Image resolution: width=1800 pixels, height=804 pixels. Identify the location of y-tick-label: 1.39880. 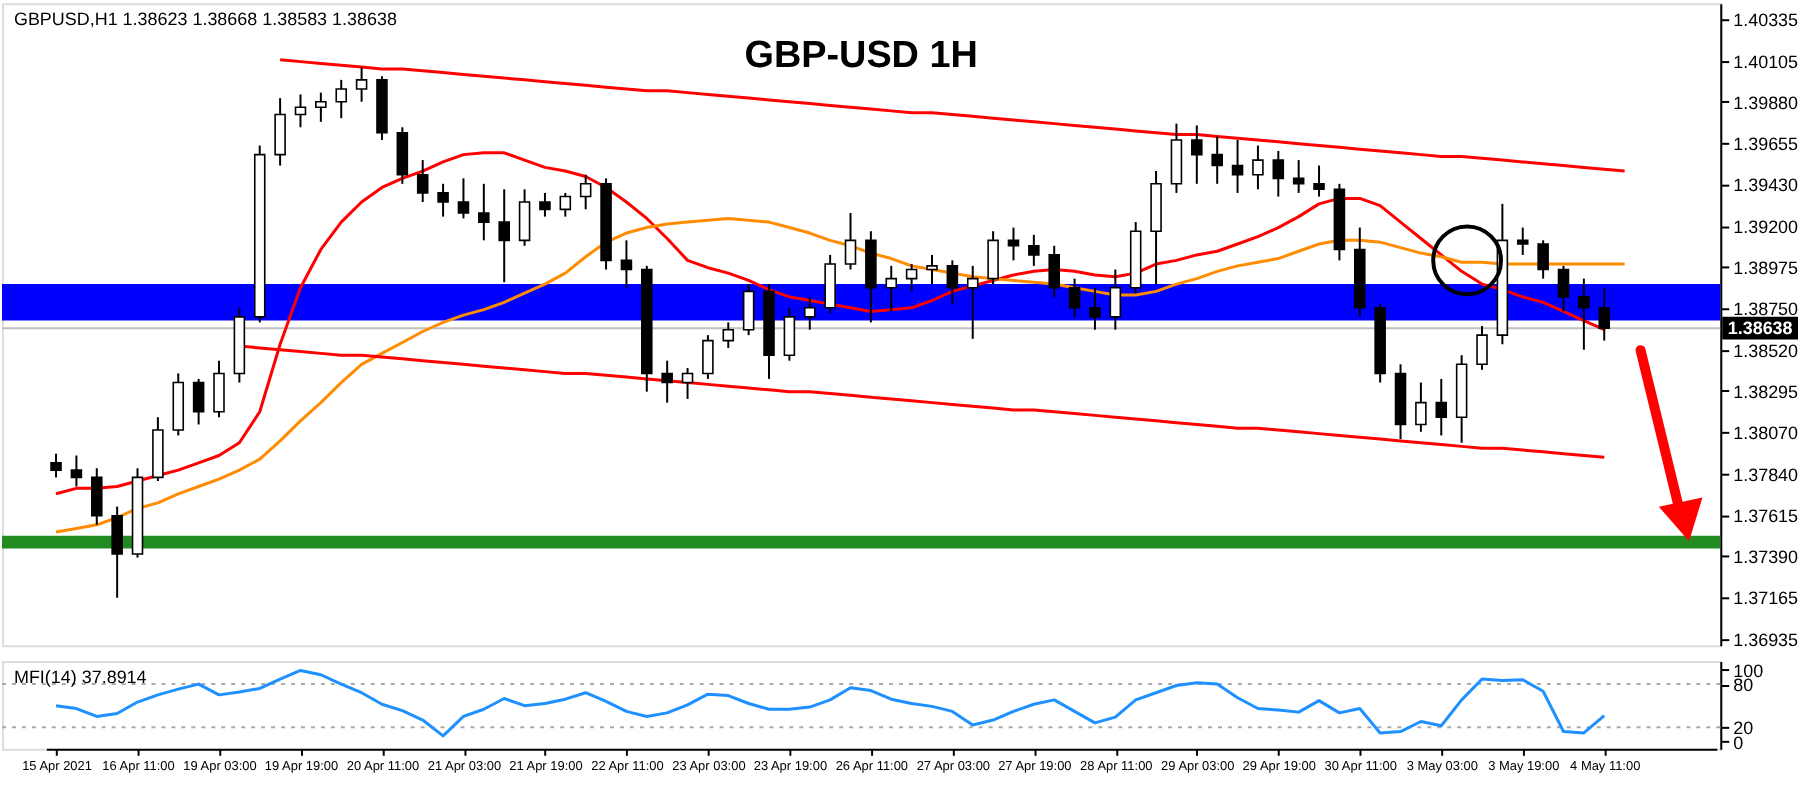
(1766, 102).